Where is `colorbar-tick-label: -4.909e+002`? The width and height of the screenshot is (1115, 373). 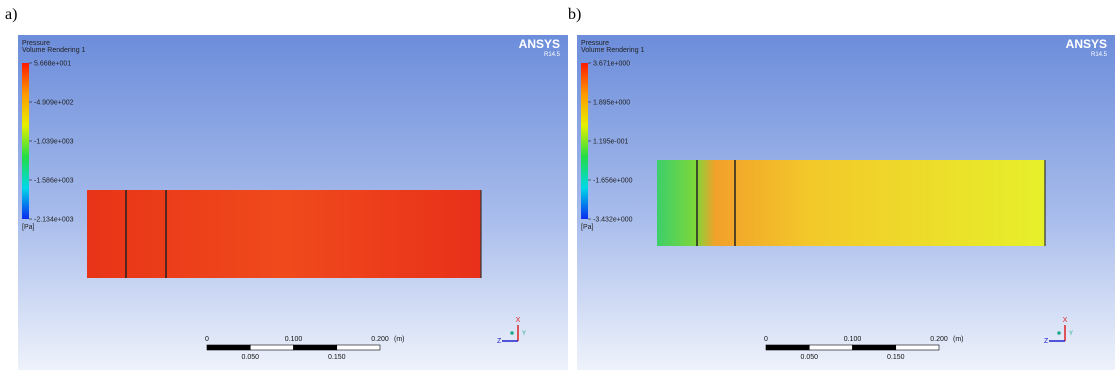
colorbar-tick-label: -4.909e+002 is located at coordinates (54, 103).